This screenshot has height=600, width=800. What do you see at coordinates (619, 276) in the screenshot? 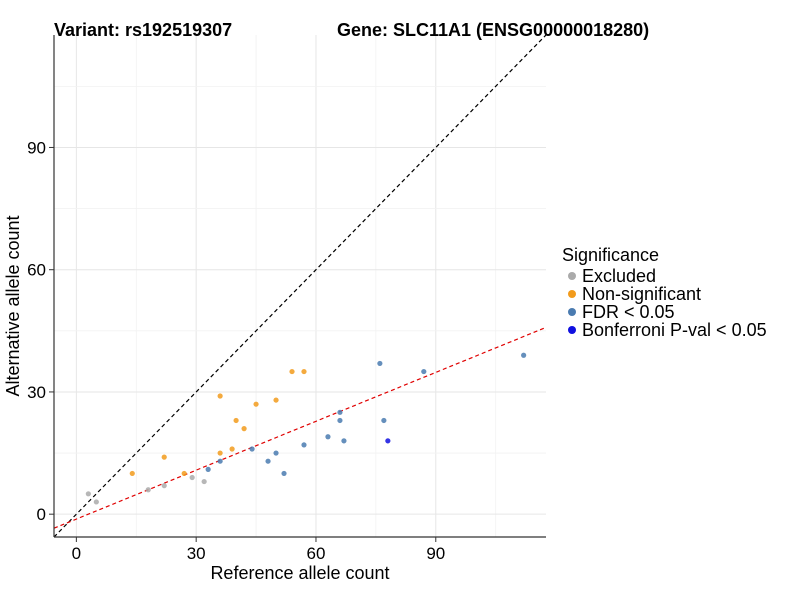
I see `legend-label-excluded: Excluded` at bounding box center [619, 276].